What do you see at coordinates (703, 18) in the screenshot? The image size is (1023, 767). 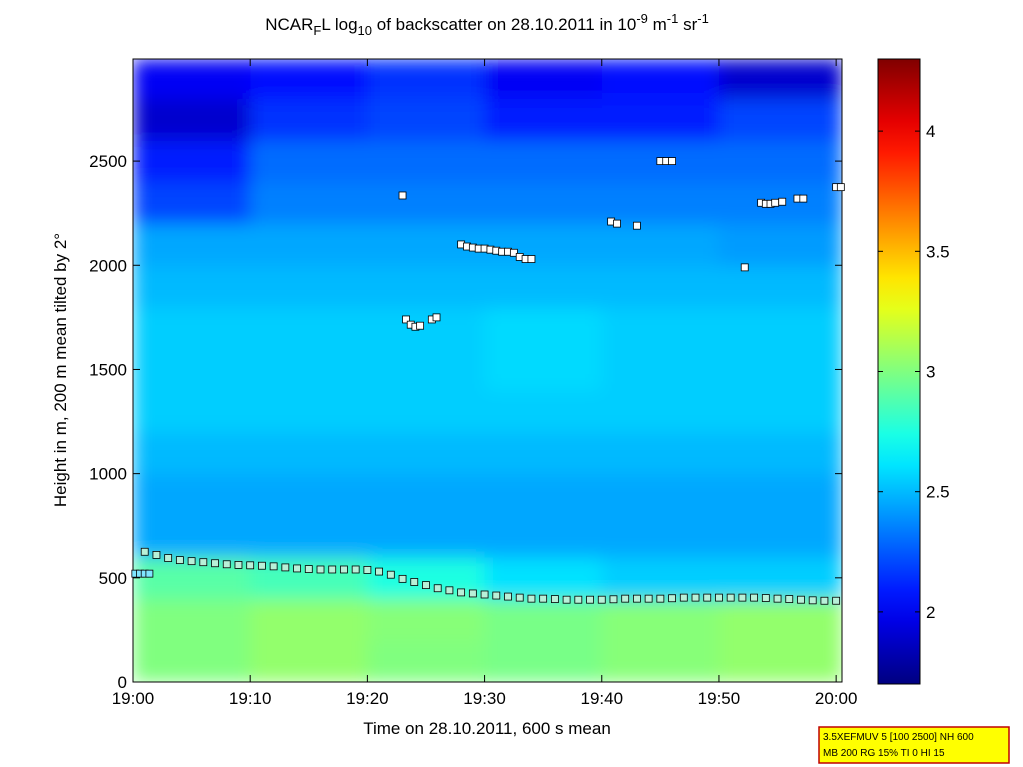 I see `title-part: -1` at bounding box center [703, 18].